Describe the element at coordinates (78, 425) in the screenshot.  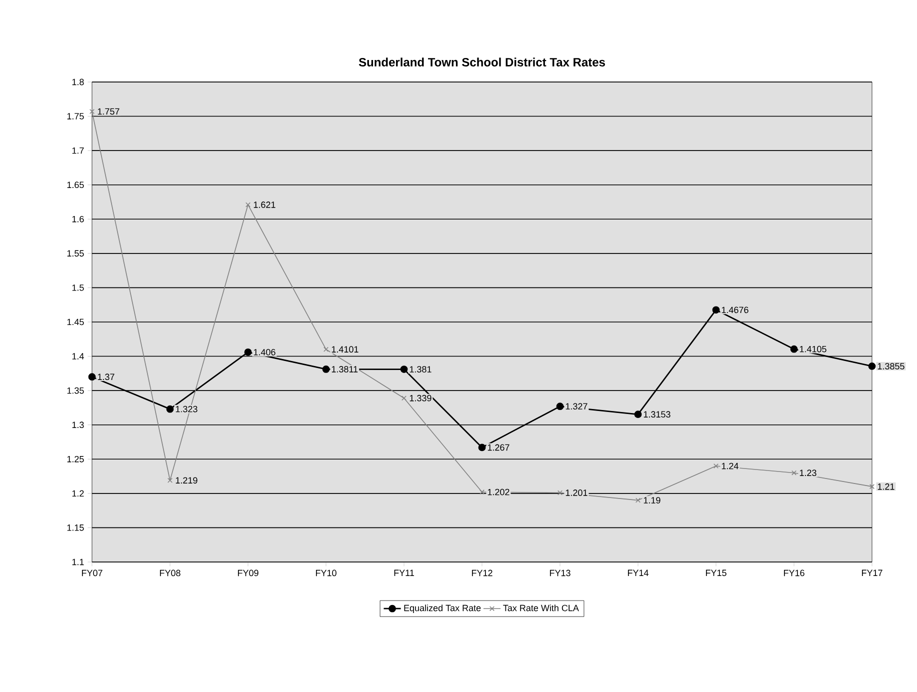
I see `y-tick-label: 1.3` at that location.